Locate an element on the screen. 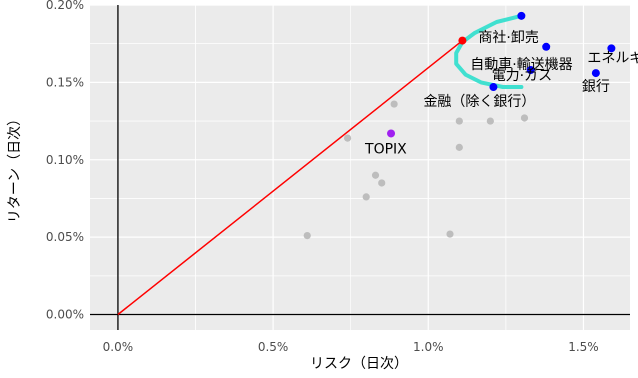 This screenshot has width=638, height=378. point-label: 金融（除く銀行） is located at coordinates (479, 102).